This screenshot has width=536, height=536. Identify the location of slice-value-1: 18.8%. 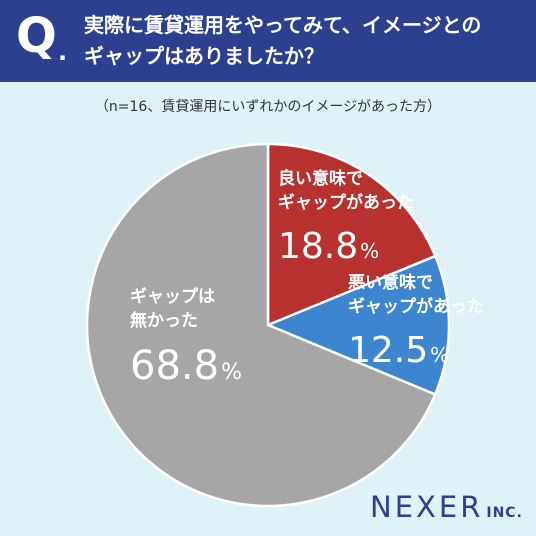
(328, 246).